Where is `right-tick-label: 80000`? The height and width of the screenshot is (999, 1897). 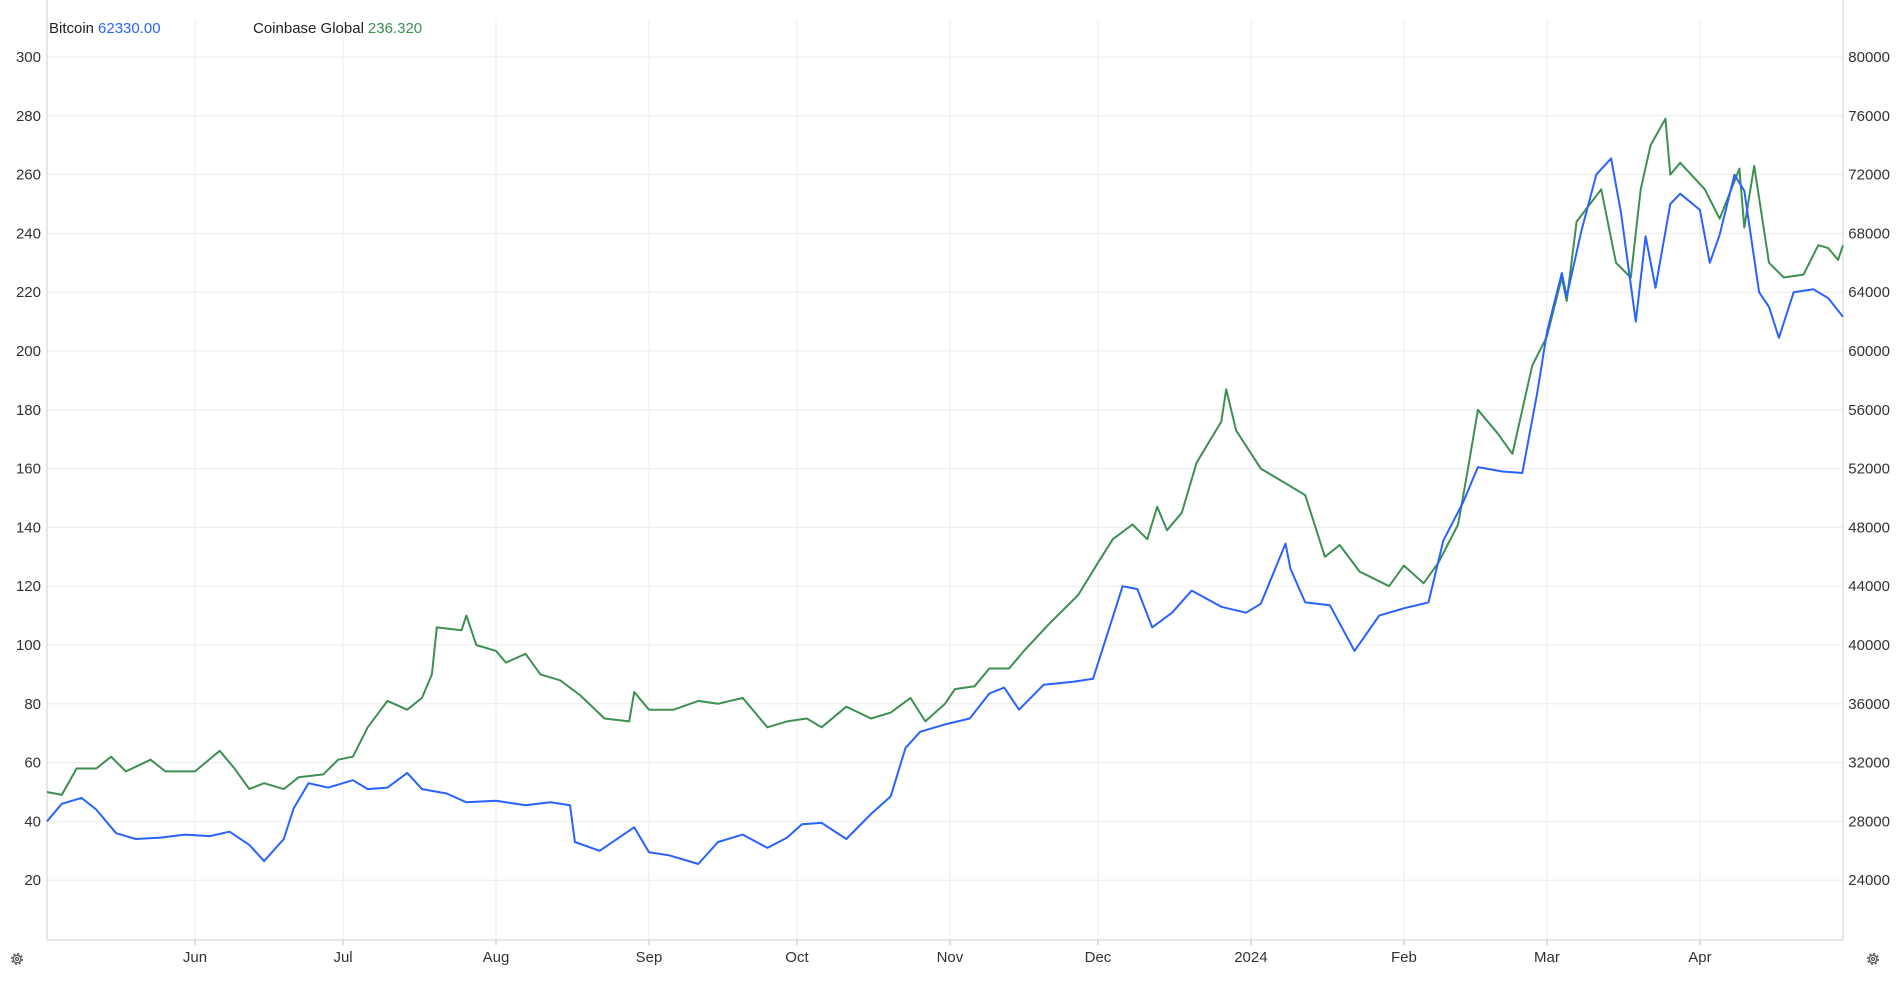
right-tick-label: 80000 is located at coordinates (1869, 57).